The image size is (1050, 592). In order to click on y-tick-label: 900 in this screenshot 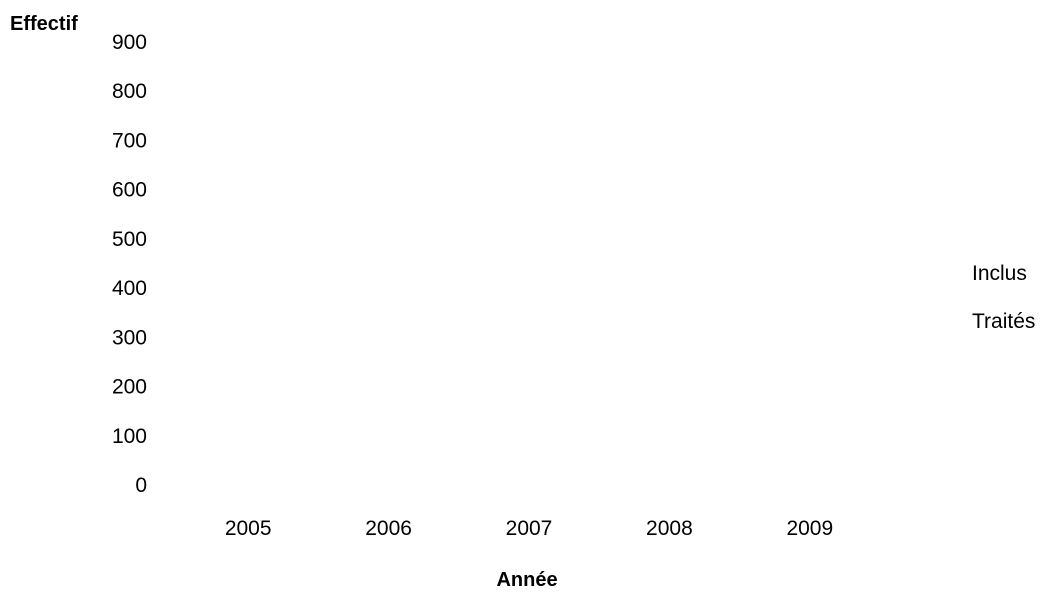, I will do `click(129, 42)`.